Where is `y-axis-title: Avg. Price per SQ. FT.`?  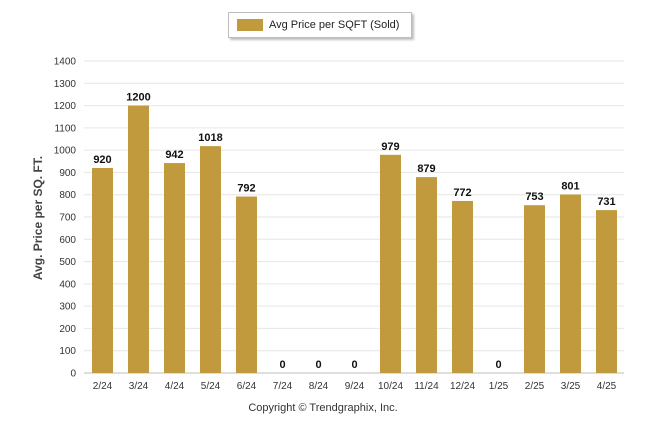
y-axis-title: Avg. Price per SQ. FT. is located at coordinates (38, 218).